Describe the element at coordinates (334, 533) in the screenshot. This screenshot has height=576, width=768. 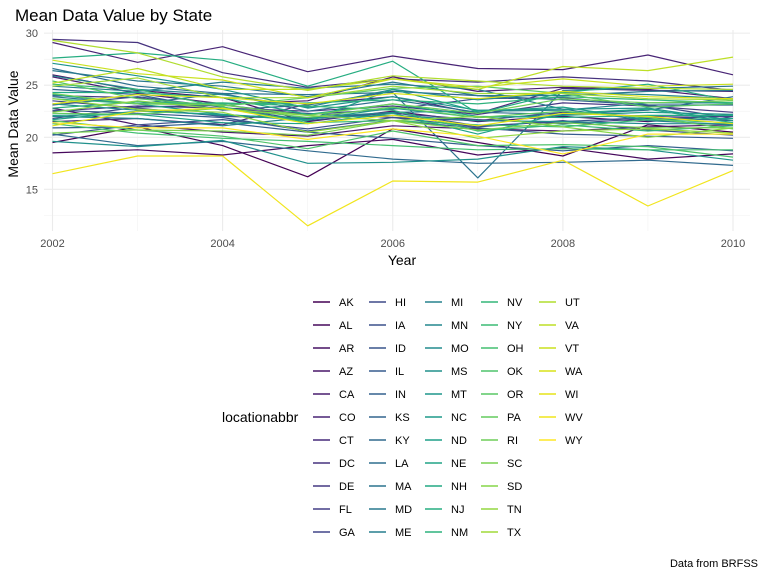
I see `legend-item-ga: GA` at that location.